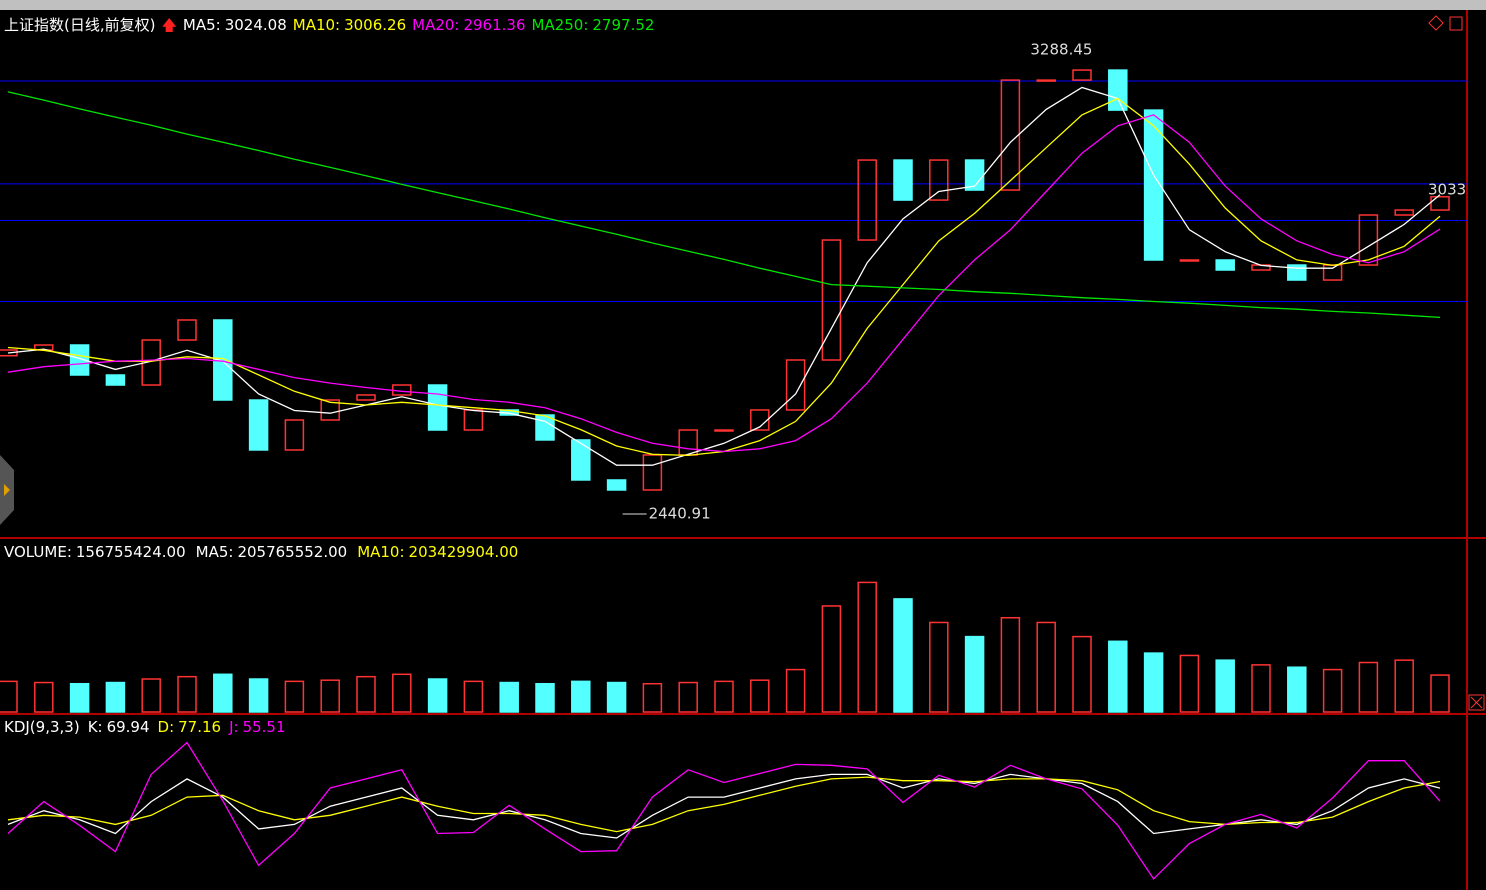 This screenshot has width=1486, height=890. What do you see at coordinates (95, 727) in the screenshot?
I see `legend-name: K:` at bounding box center [95, 727].